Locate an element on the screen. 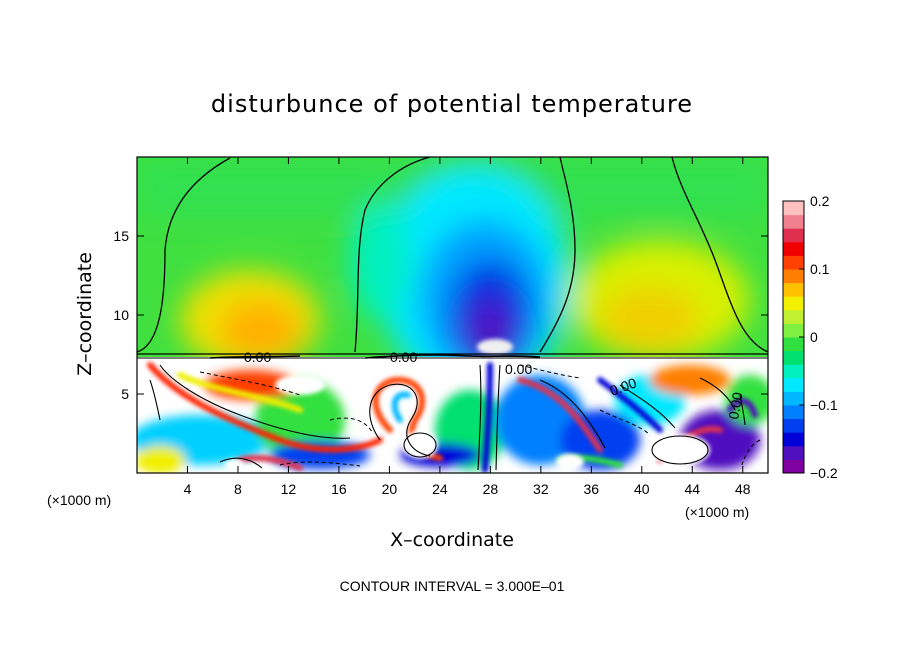  x-tick-label: 48 is located at coordinates (743, 489).